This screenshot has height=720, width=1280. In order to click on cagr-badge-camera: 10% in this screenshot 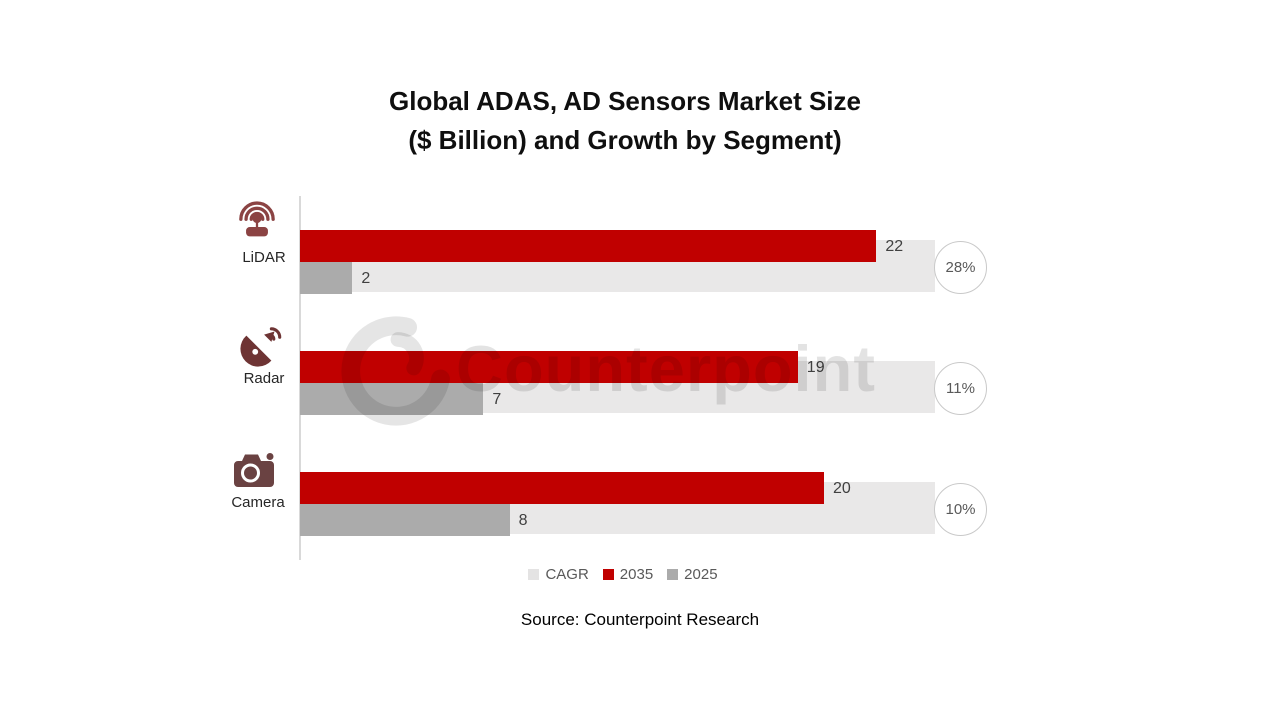, I will do `click(960, 509)`.